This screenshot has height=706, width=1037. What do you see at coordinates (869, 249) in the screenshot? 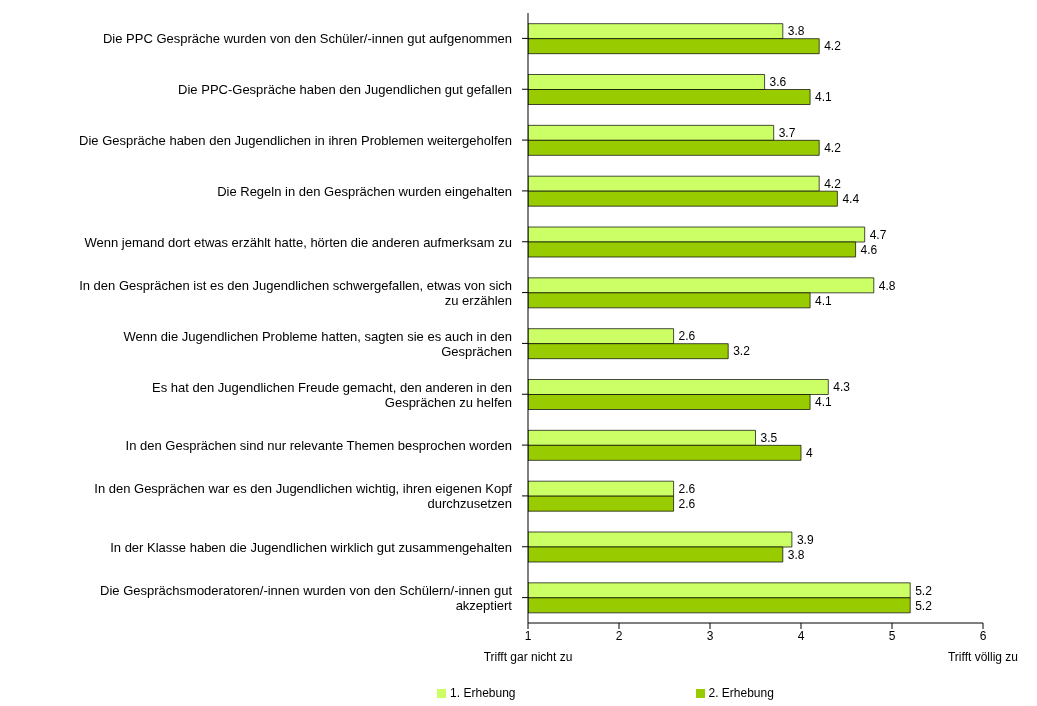
I see `data-label: 4.6` at bounding box center [869, 249].